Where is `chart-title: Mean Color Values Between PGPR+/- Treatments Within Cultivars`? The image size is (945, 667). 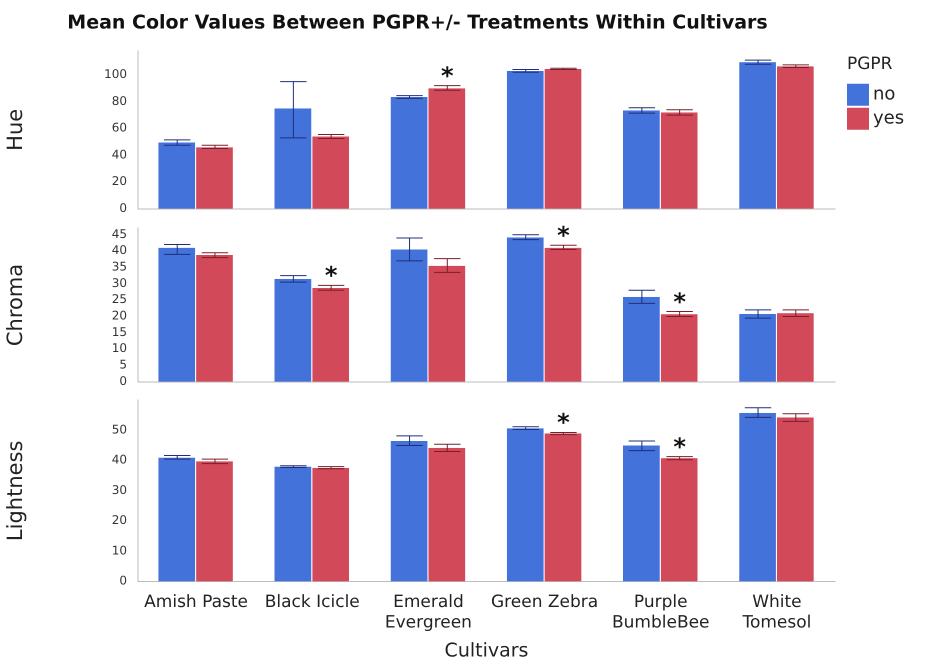
chart-title: Mean Color Values Between PGPR+/- Treatments Within Cultivars is located at coordinates (417, 22).